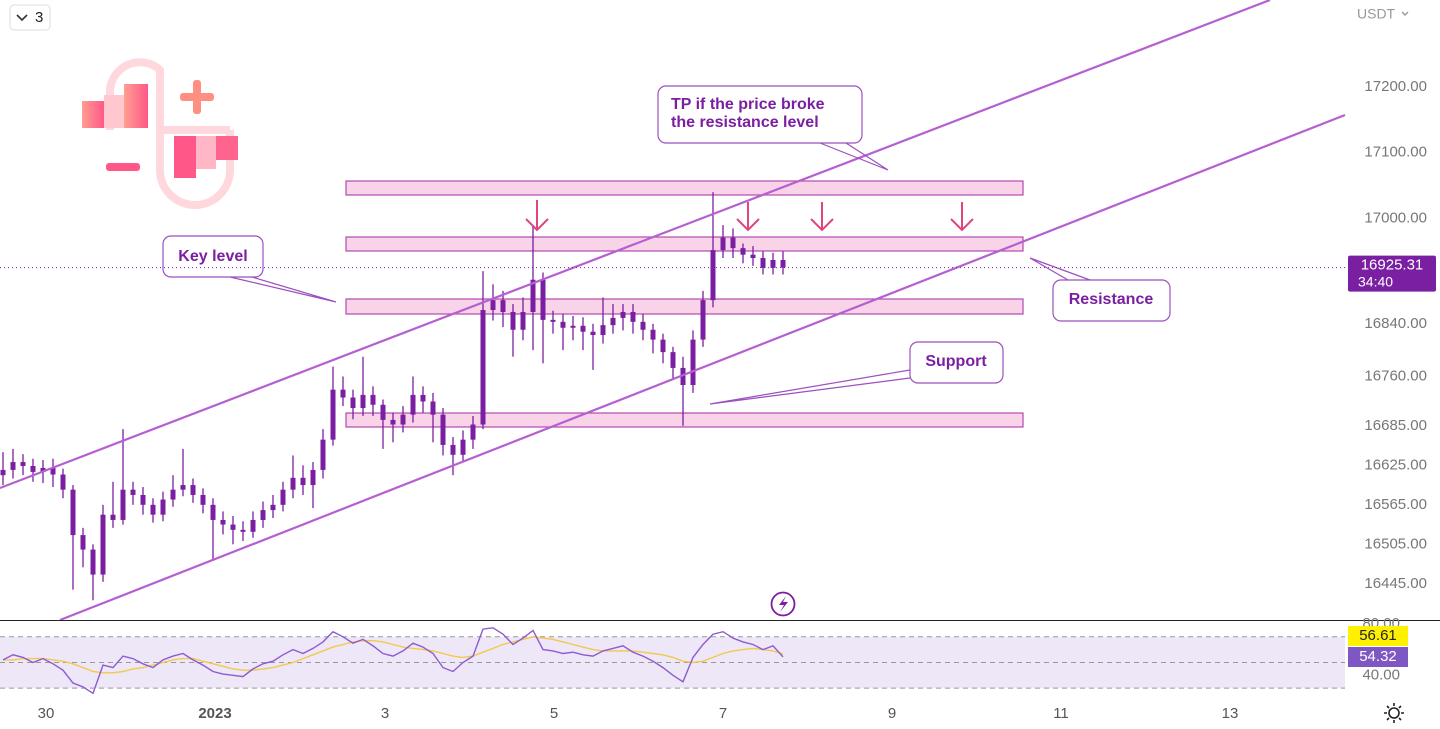 This screenshot has width=1440, height=729. What do you see at coordinates (748, 104) in the screenshot?
I see `annotation: TP if the price broke` at bounding box center [748, 104].